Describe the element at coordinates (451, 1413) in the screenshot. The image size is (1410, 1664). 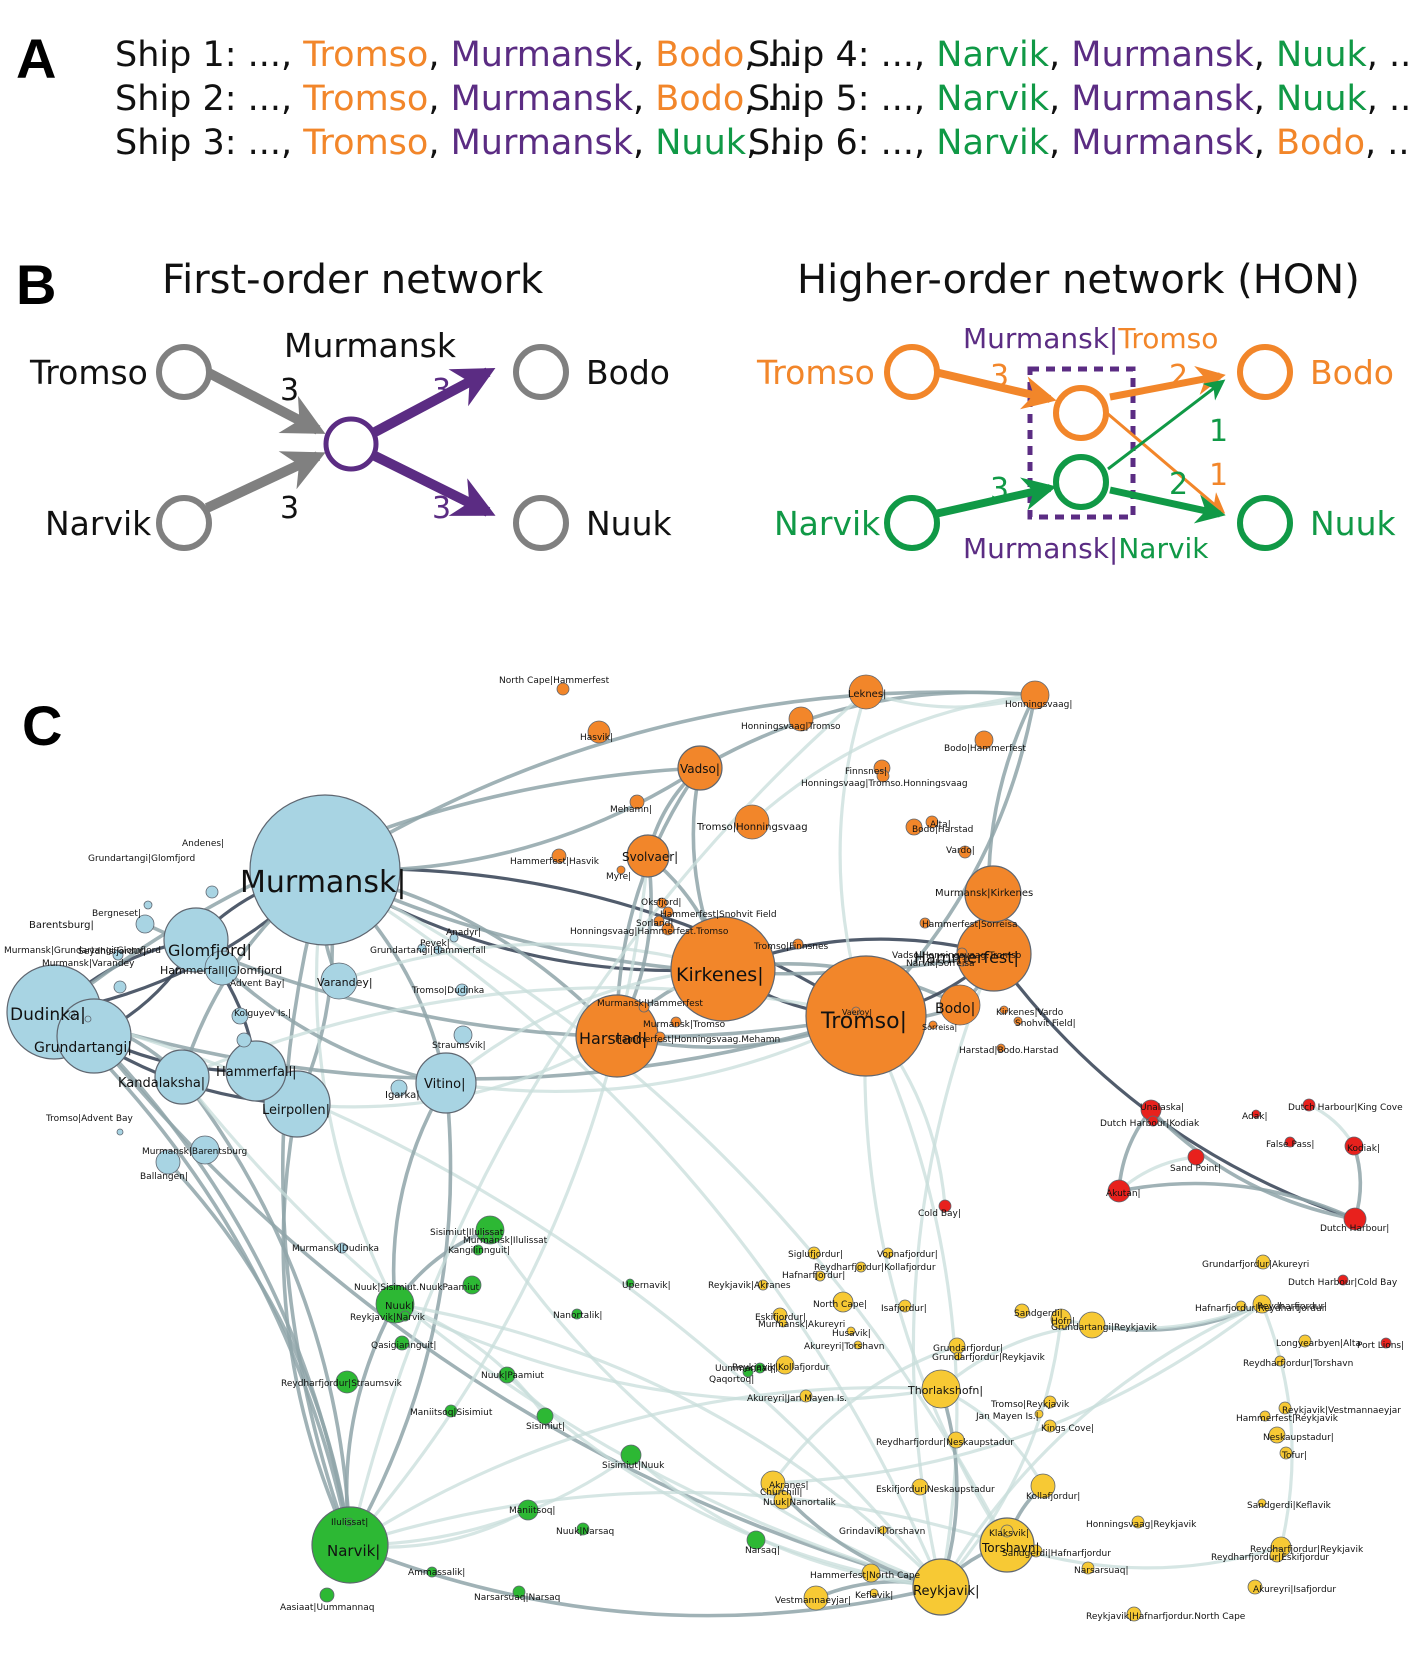
I see `hon-node-label: Maniitsoq|Sisimiut` at that location.